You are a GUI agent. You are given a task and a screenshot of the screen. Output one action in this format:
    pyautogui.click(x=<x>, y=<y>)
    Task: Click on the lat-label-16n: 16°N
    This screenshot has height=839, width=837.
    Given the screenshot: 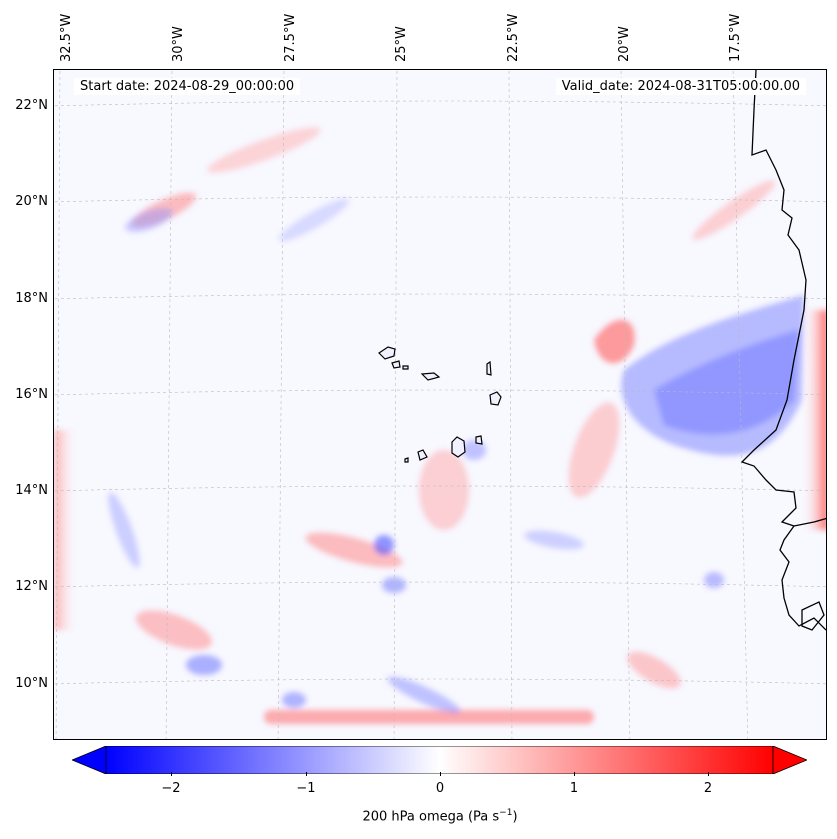 What is the action you would take?
    pyautogui.click(x=31, y=394)
    